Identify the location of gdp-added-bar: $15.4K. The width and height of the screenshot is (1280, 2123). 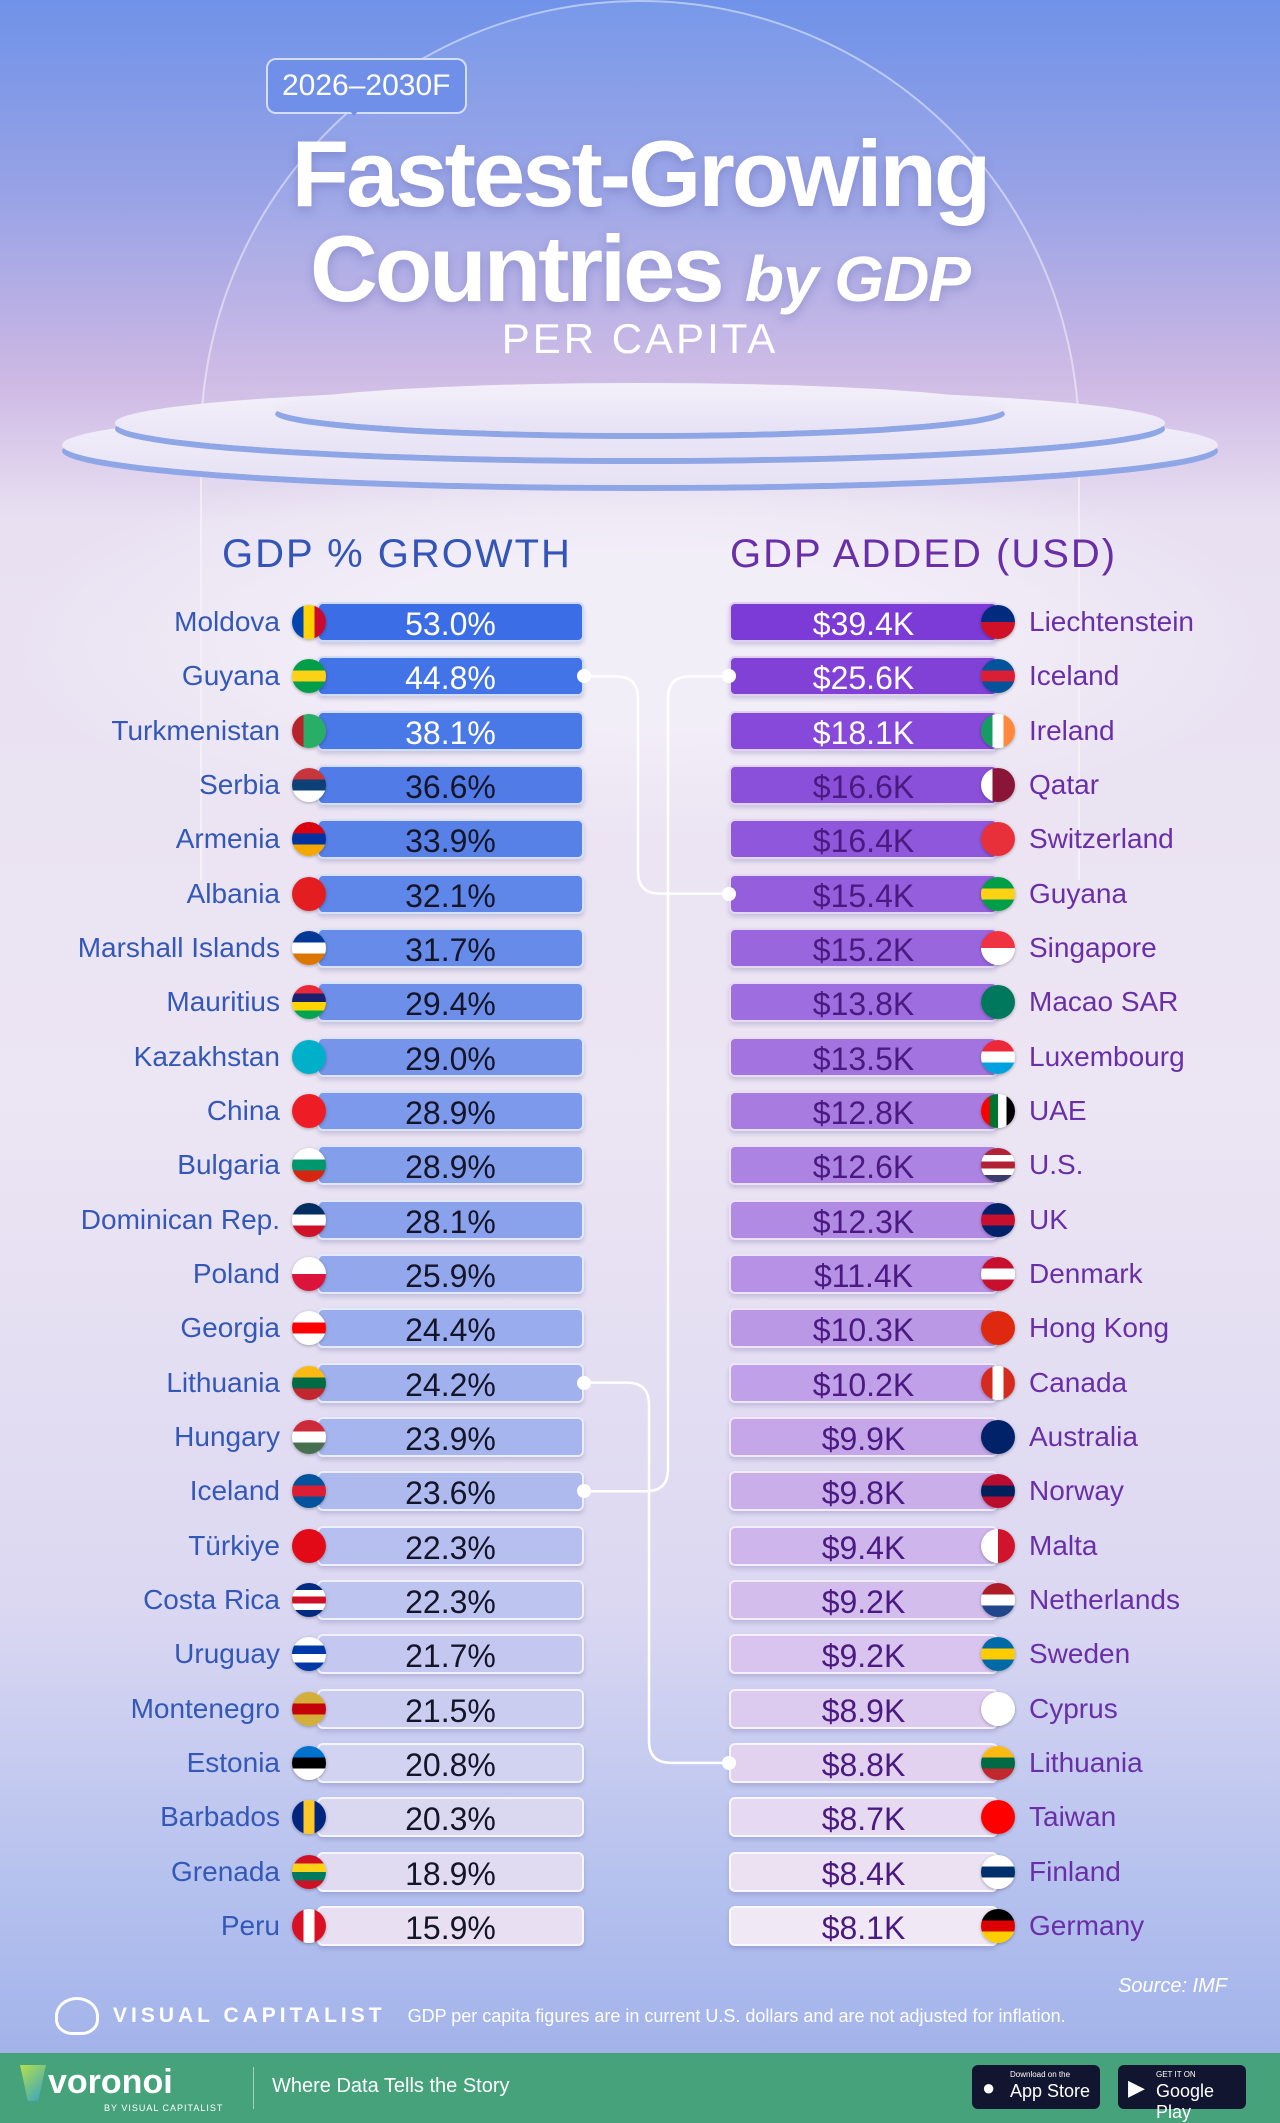
(863, 893).